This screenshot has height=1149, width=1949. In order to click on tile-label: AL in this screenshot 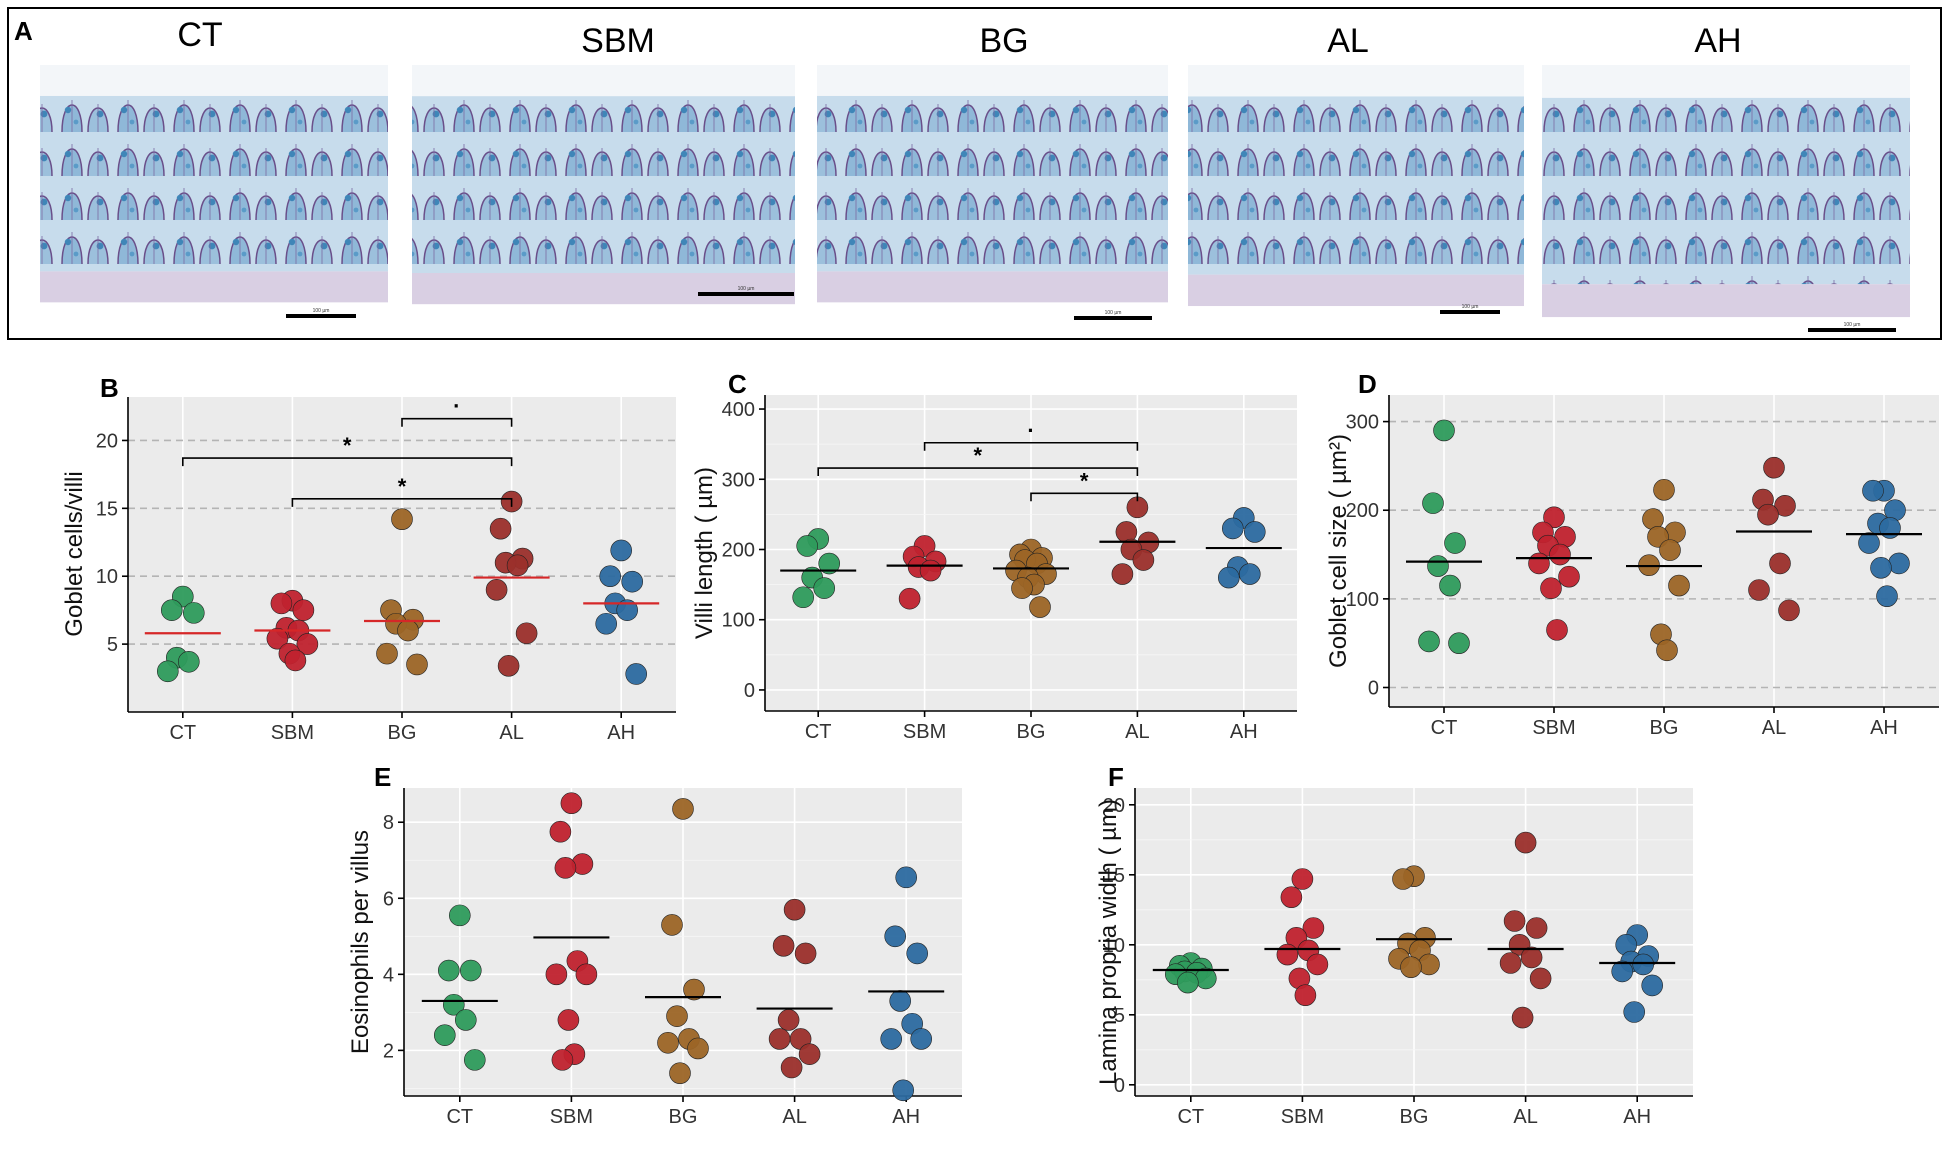, I will do `click(1348, 41)`.